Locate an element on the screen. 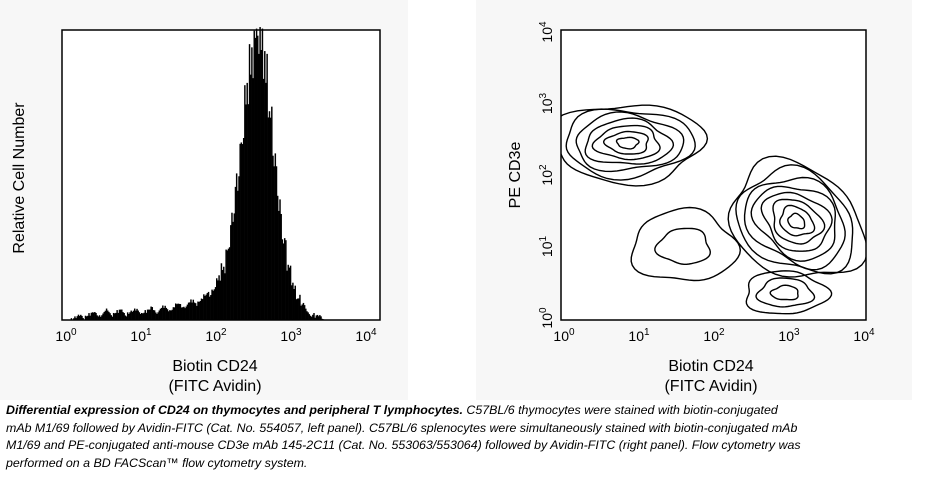  histogram-x-tick-label: 10¹ is located at coordinates (141, 335).